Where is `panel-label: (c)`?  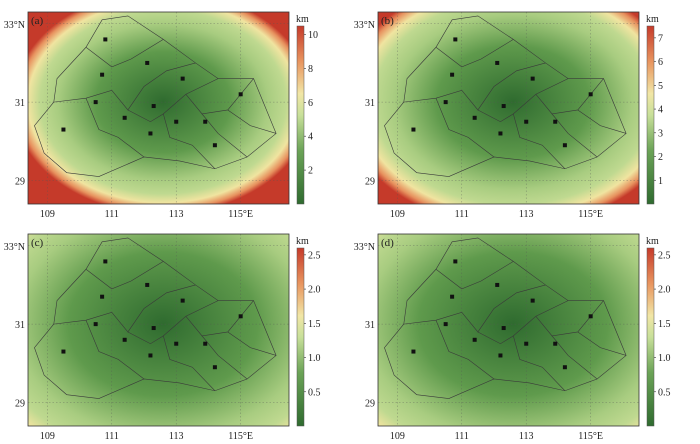
panel-label: (c) is located at coordinates (37, 243).